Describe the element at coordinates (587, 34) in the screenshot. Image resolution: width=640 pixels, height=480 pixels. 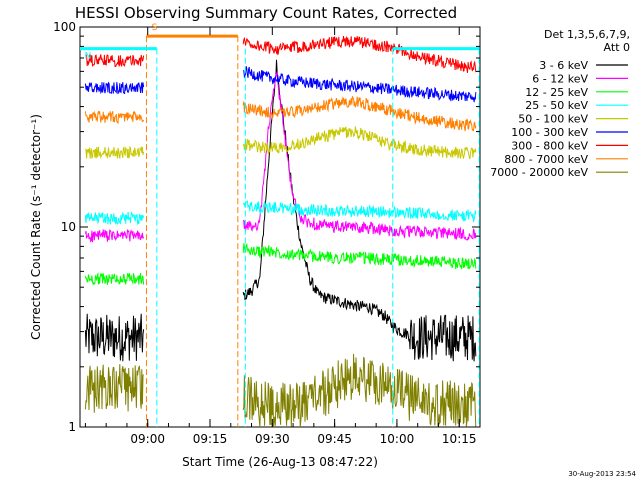
I see `legend-header-line1: Det 1,3,5,6,7,9,` at that location.